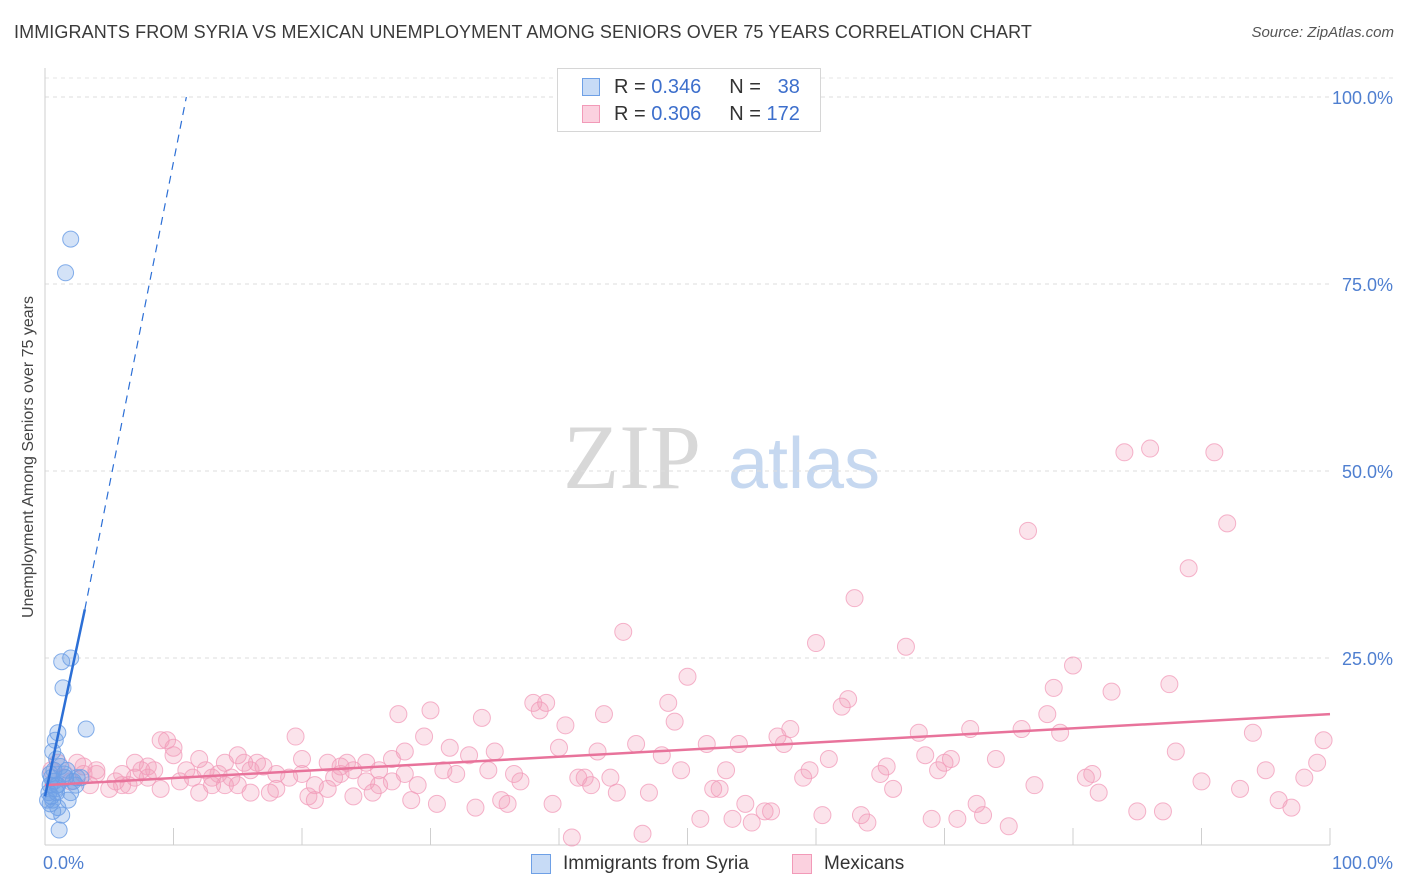 The width and height of the screenshot is (1406, 892). I want to click on legend-swatch-syria, so click(591, 87).